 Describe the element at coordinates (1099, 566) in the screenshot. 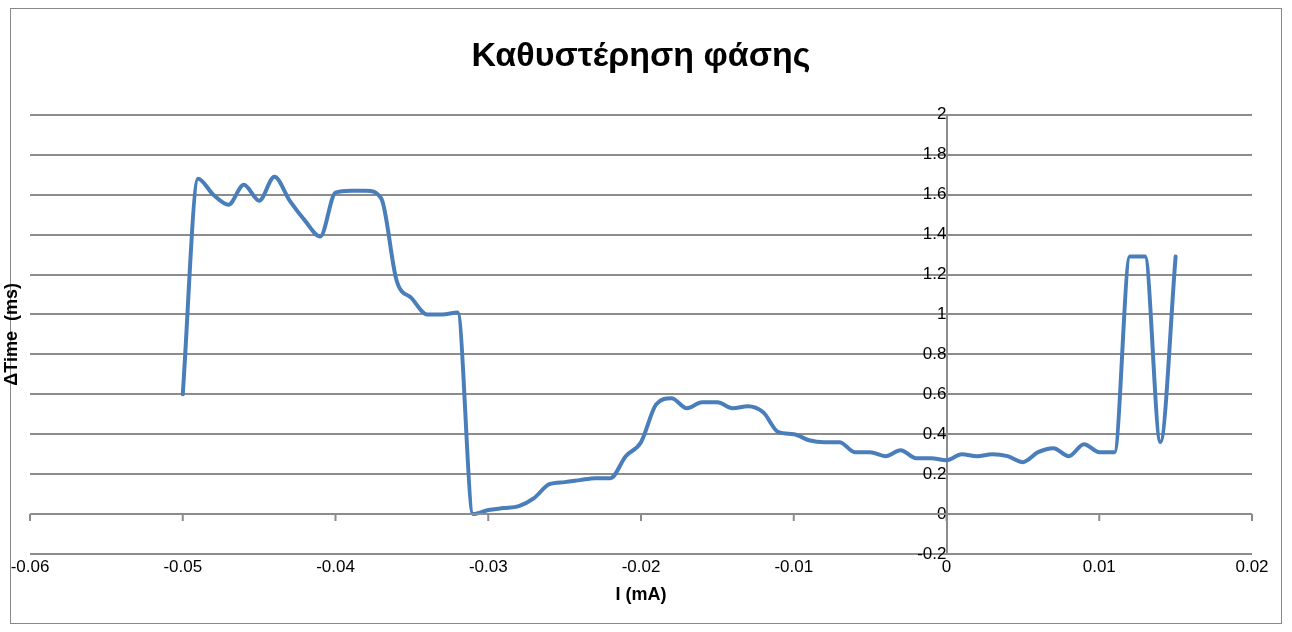

I see `x-tick-label: 0.01` at that location.